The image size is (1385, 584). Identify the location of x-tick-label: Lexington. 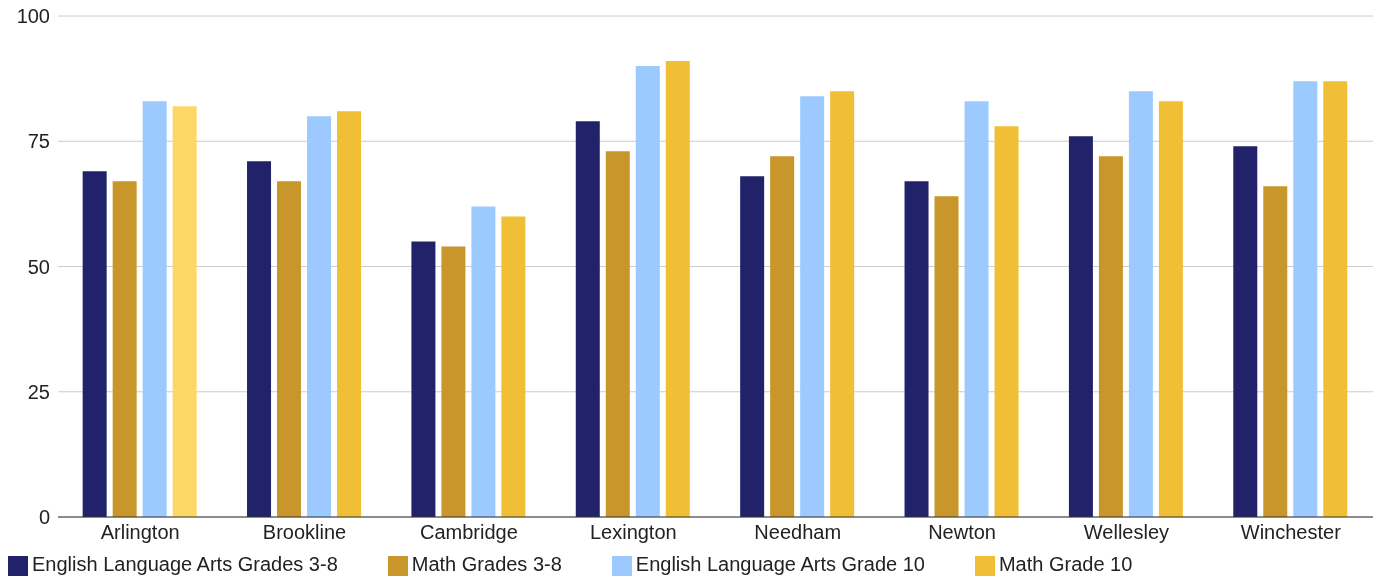
(633, 532).